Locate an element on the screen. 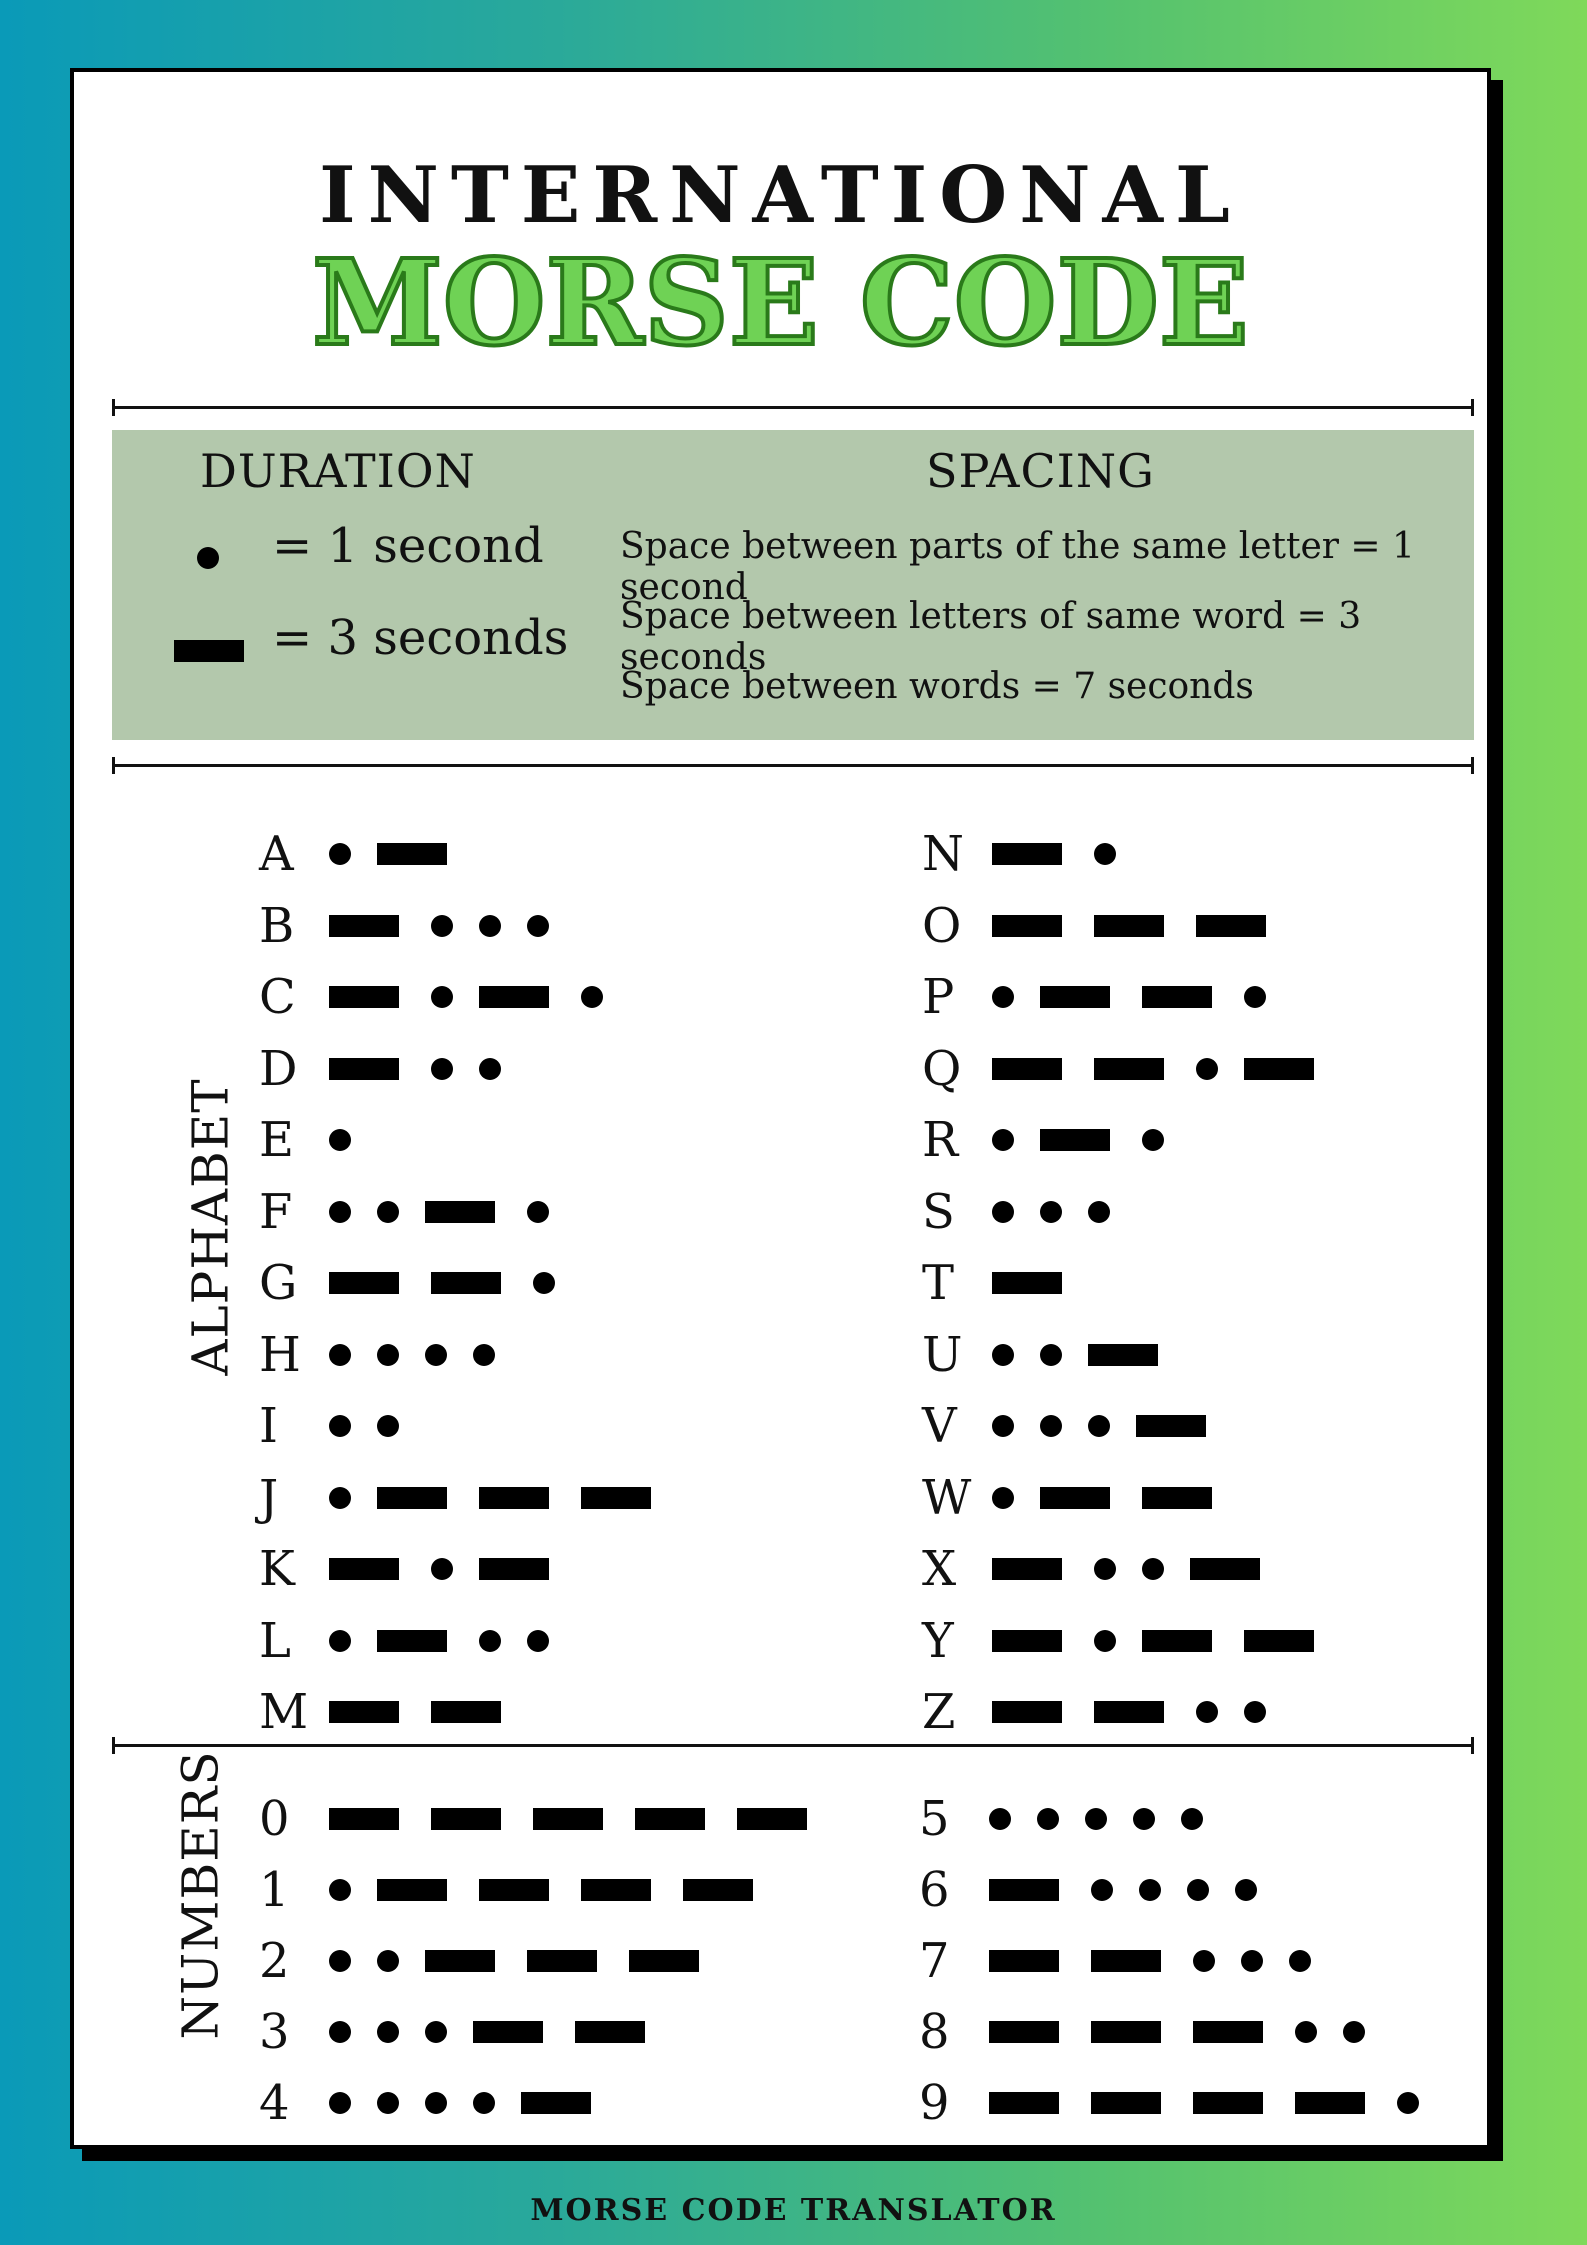  morse-character: R is located at coordinates (940, 1140).